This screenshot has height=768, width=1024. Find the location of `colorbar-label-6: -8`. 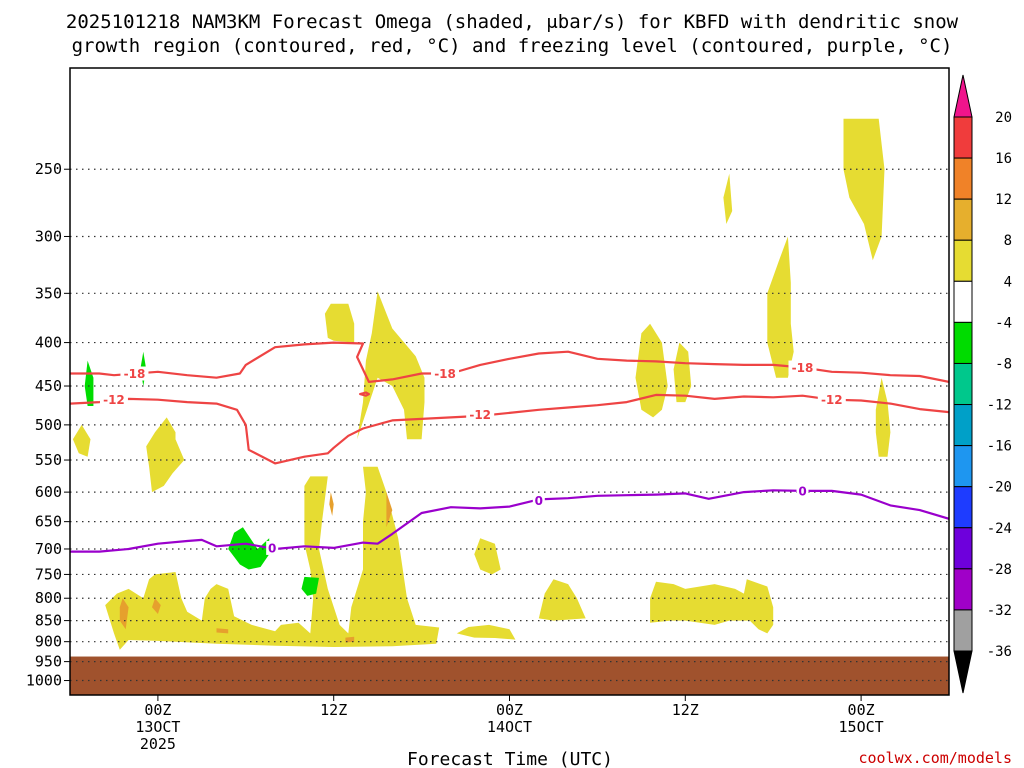

colorbar-label-6: -8 is located at coordinates (1003, 364).